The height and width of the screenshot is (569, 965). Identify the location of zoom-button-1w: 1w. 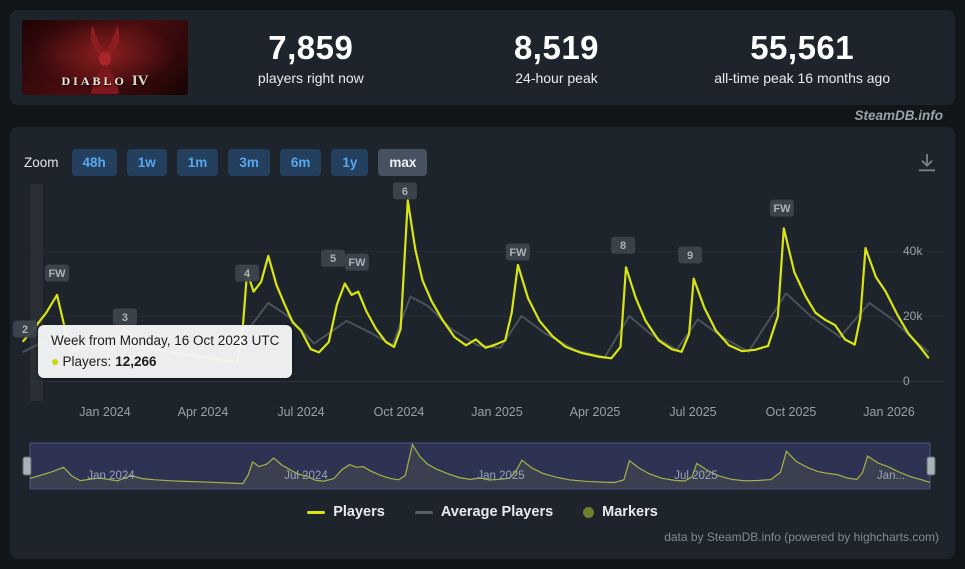
(146, 162).